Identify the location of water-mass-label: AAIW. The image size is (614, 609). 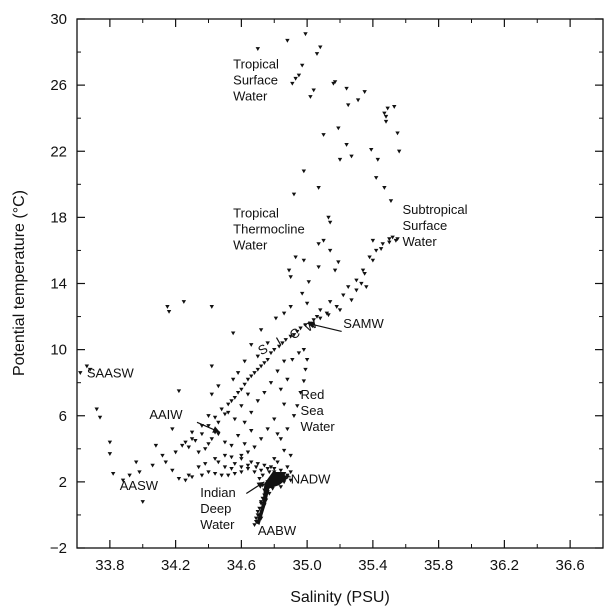
(166, 414).